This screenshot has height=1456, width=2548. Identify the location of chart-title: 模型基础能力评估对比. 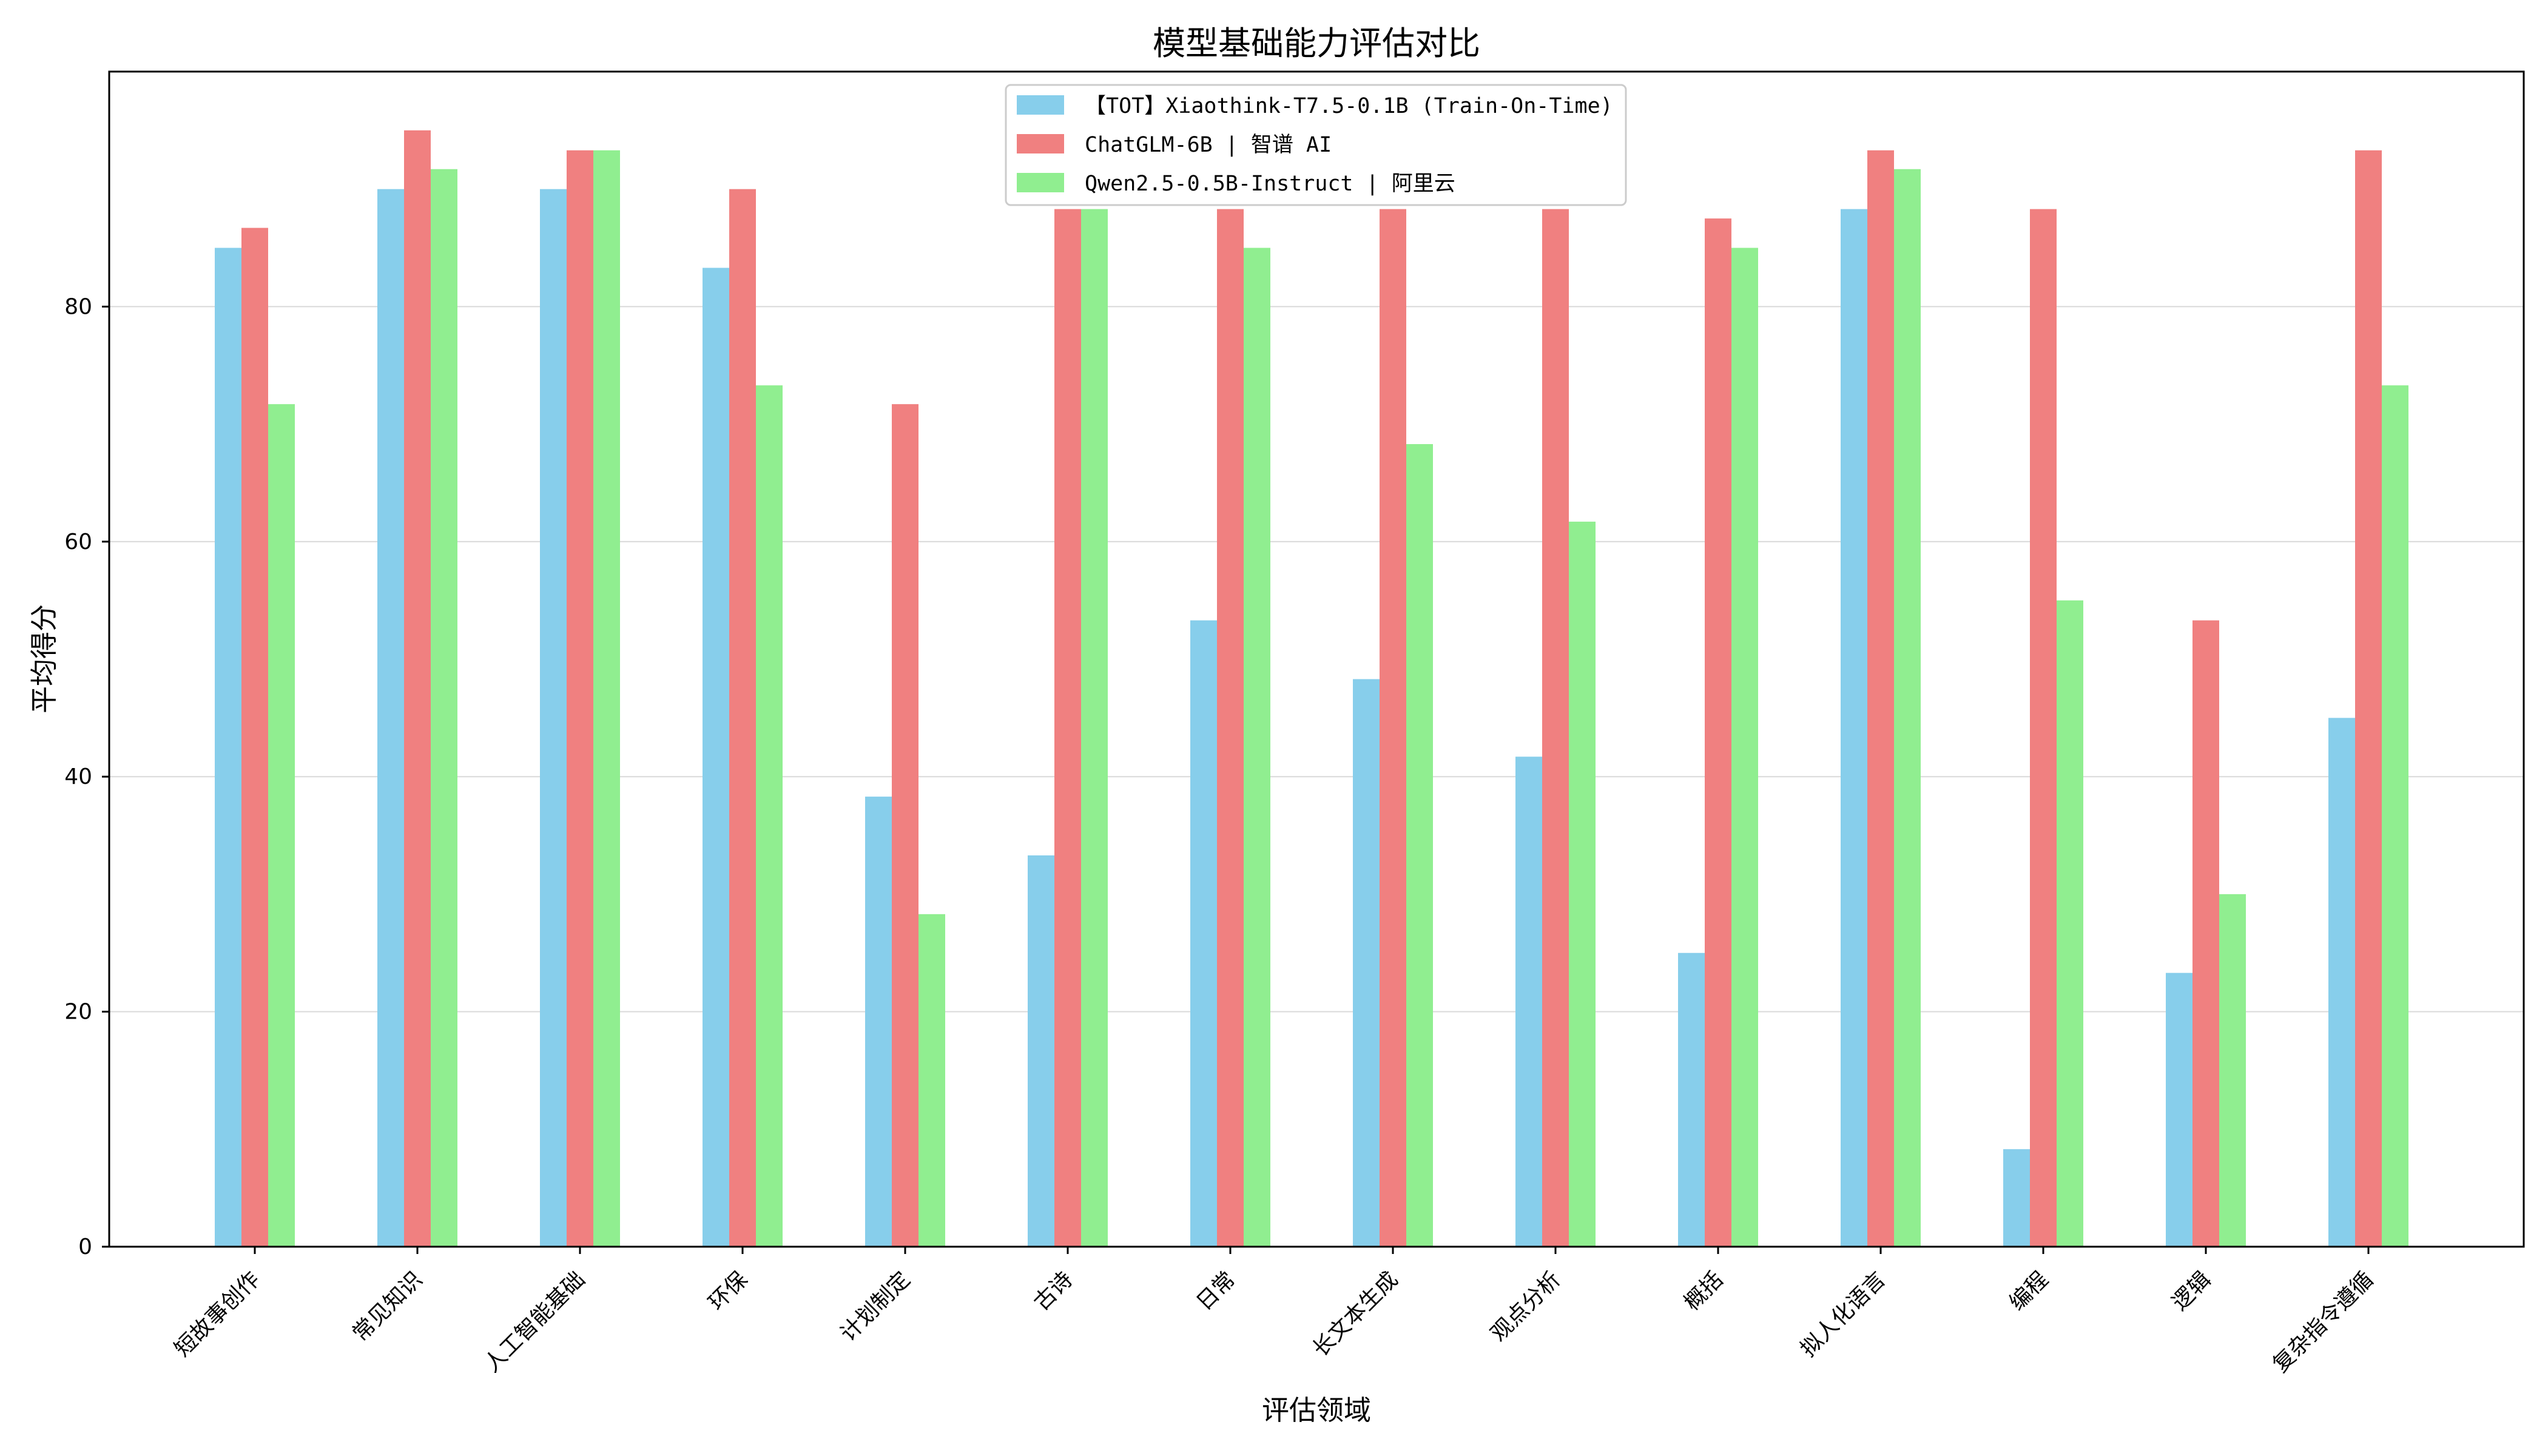
(1316, 43).